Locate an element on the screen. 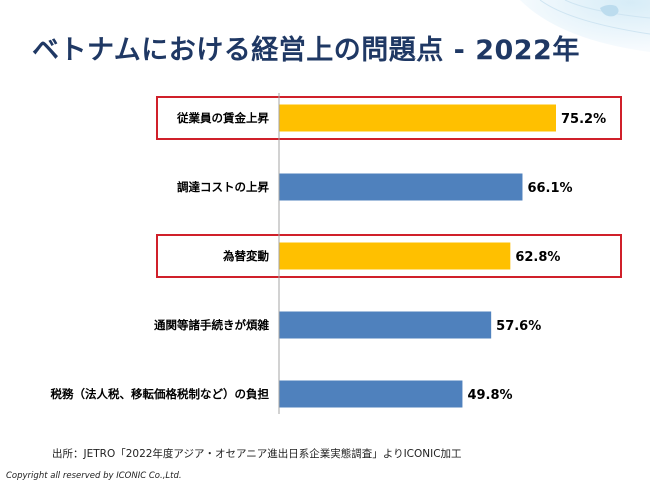 Image resolution: width=650 pixels, height=487 pixels. data-label: 49.8% is located at coordinates (489, 395).